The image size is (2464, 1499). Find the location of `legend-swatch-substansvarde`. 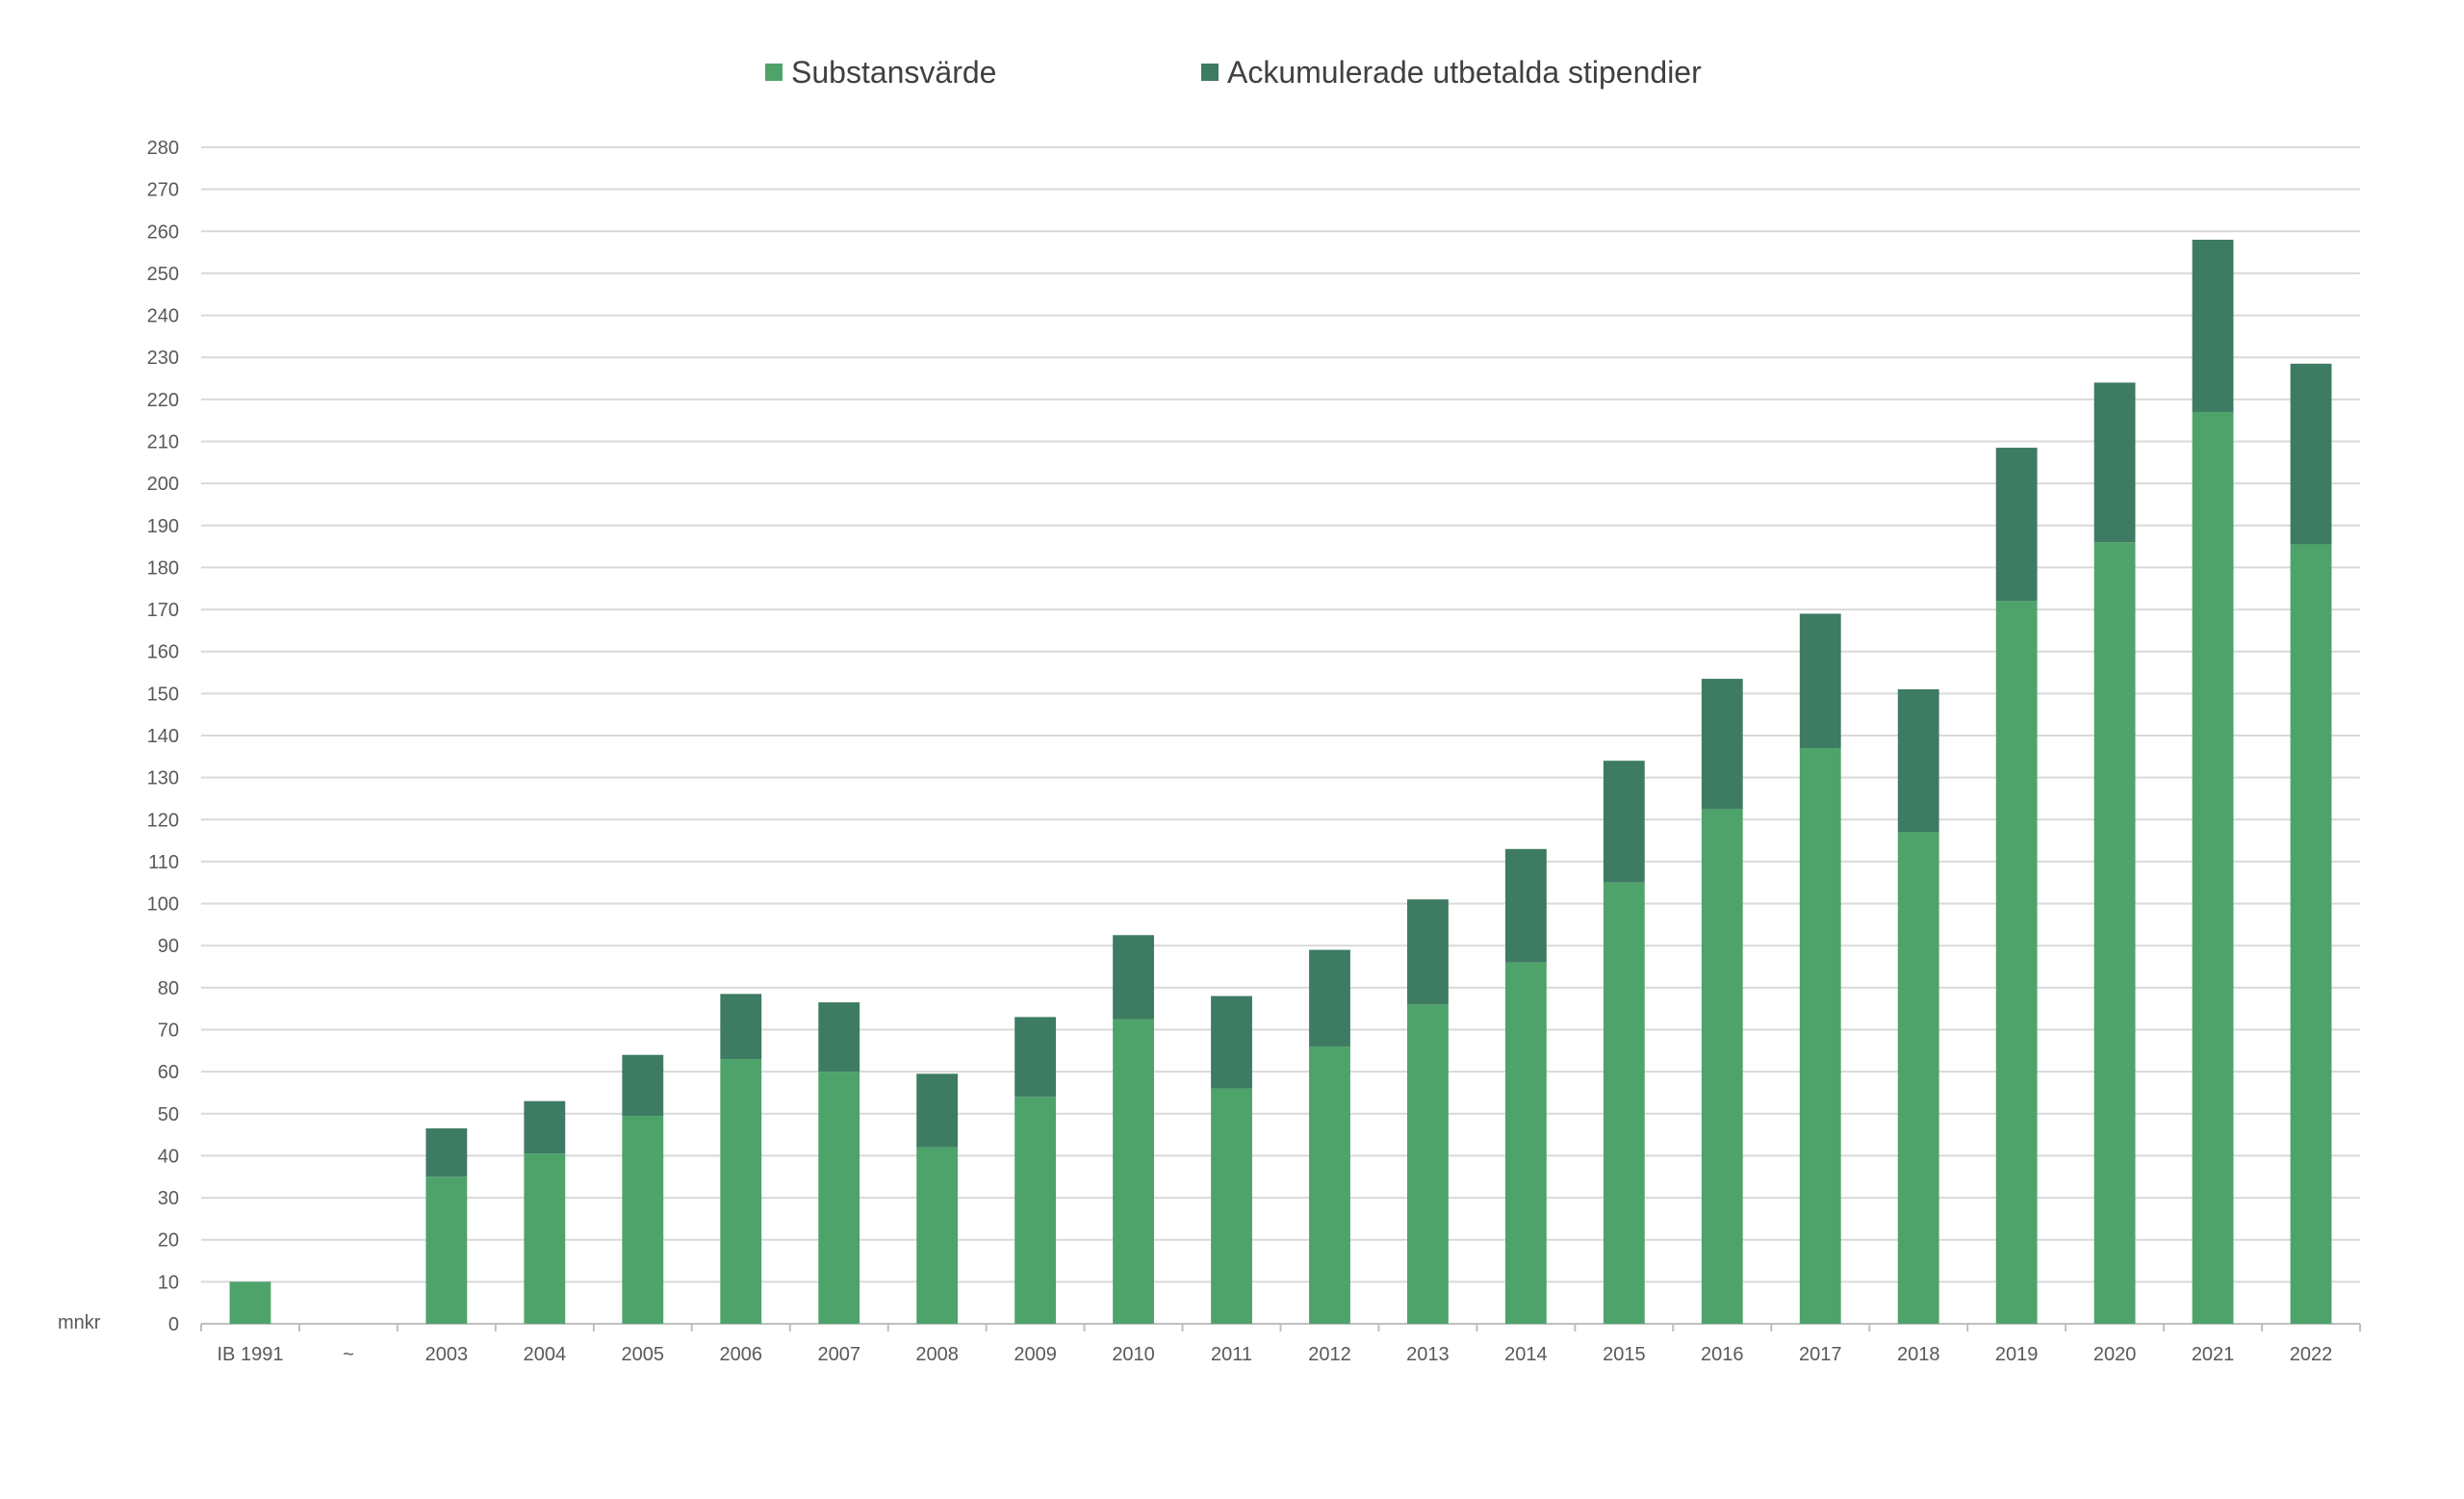

legend-swatch-substansvarde is located at coordinates (774, 72).